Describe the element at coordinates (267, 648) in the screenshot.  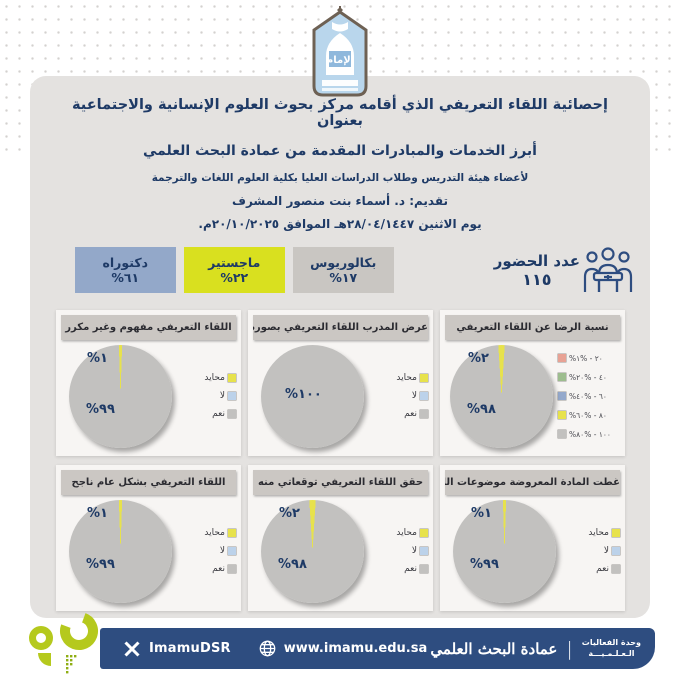
I see `globe-icon` at that location.